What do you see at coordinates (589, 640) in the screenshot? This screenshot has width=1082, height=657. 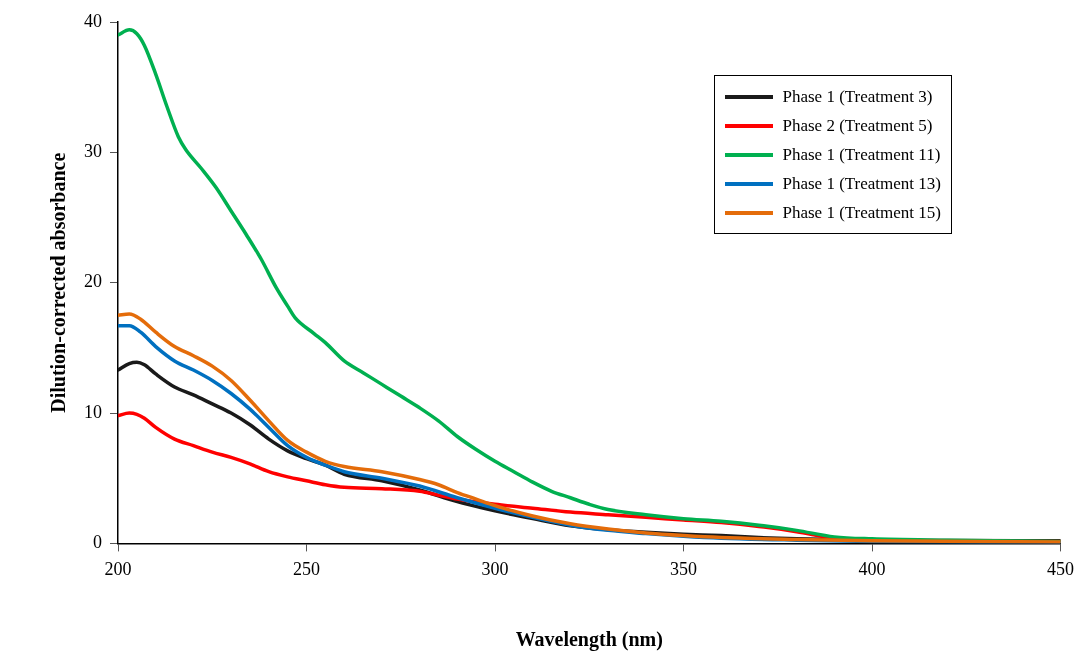 I see `x-axis-title: Wavelength (nm)` at bounding box center [589, 640].